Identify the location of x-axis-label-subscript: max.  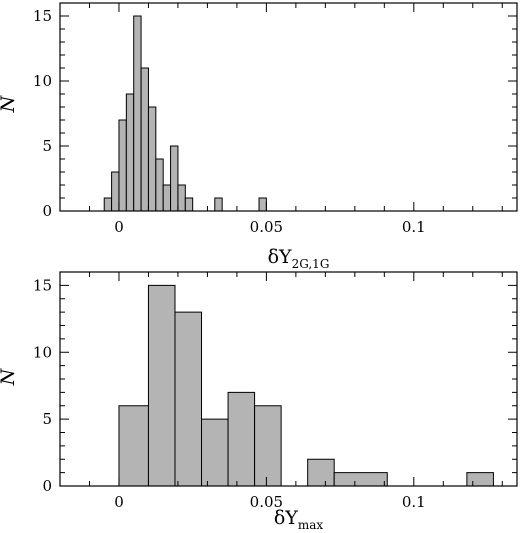
(311, 525).